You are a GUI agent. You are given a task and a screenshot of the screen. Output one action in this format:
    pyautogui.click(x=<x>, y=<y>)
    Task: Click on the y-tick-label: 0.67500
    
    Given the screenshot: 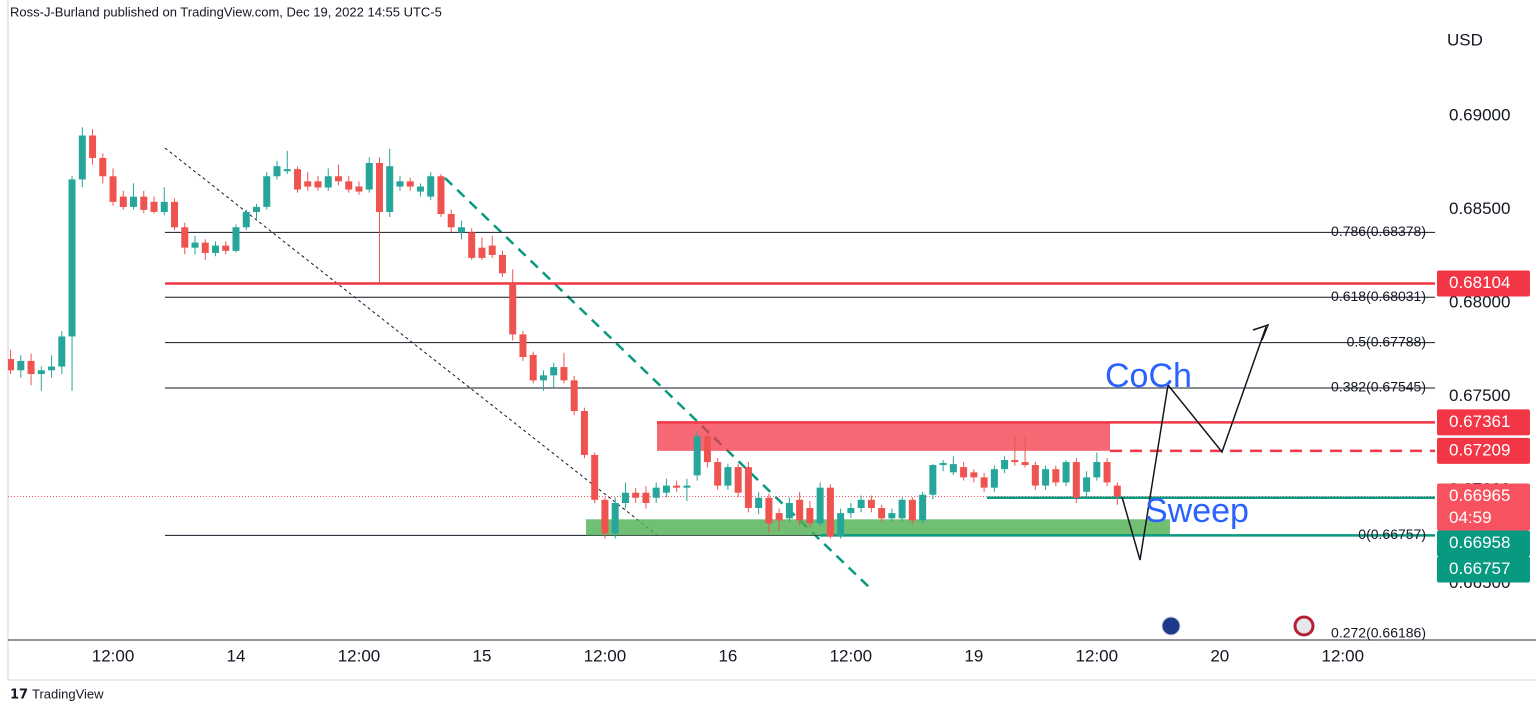 What is the action you would take?
    pyautogui.click(x=1479, y=395)
    